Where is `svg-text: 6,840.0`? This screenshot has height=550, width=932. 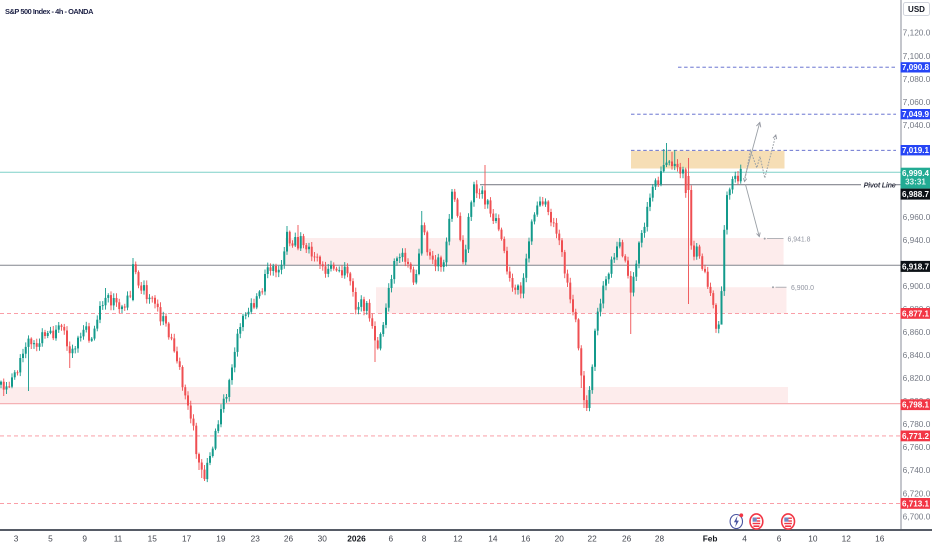
svg-text: 6,840.0 is located at coordinates (917, 355).